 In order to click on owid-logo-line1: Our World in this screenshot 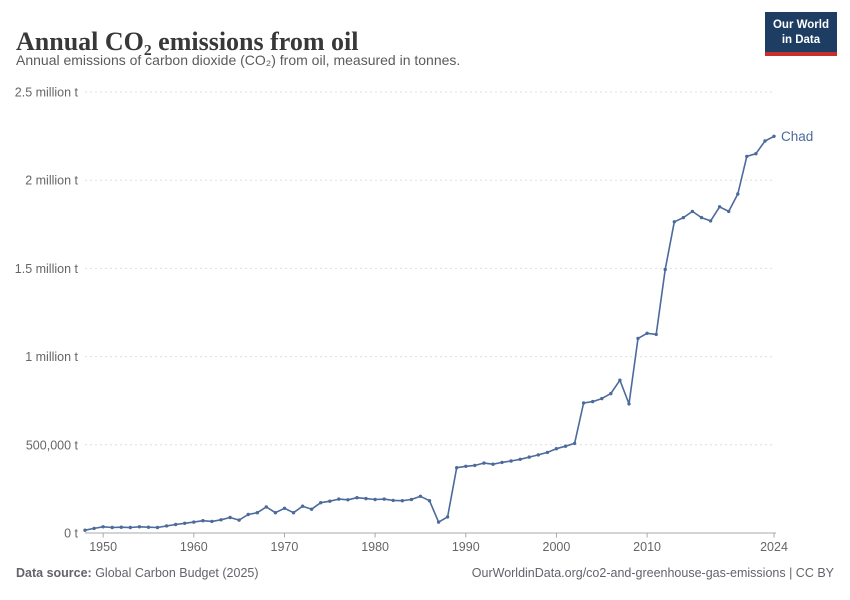, I will do `click(800, 25)`.